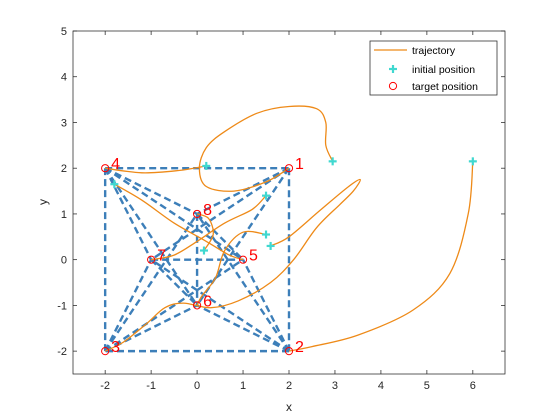 The height and width of the screenshot is (420, 560). Describe the element at coordinates (115, 347) in the screenshot. I see `target-label-3: 3` at that location.